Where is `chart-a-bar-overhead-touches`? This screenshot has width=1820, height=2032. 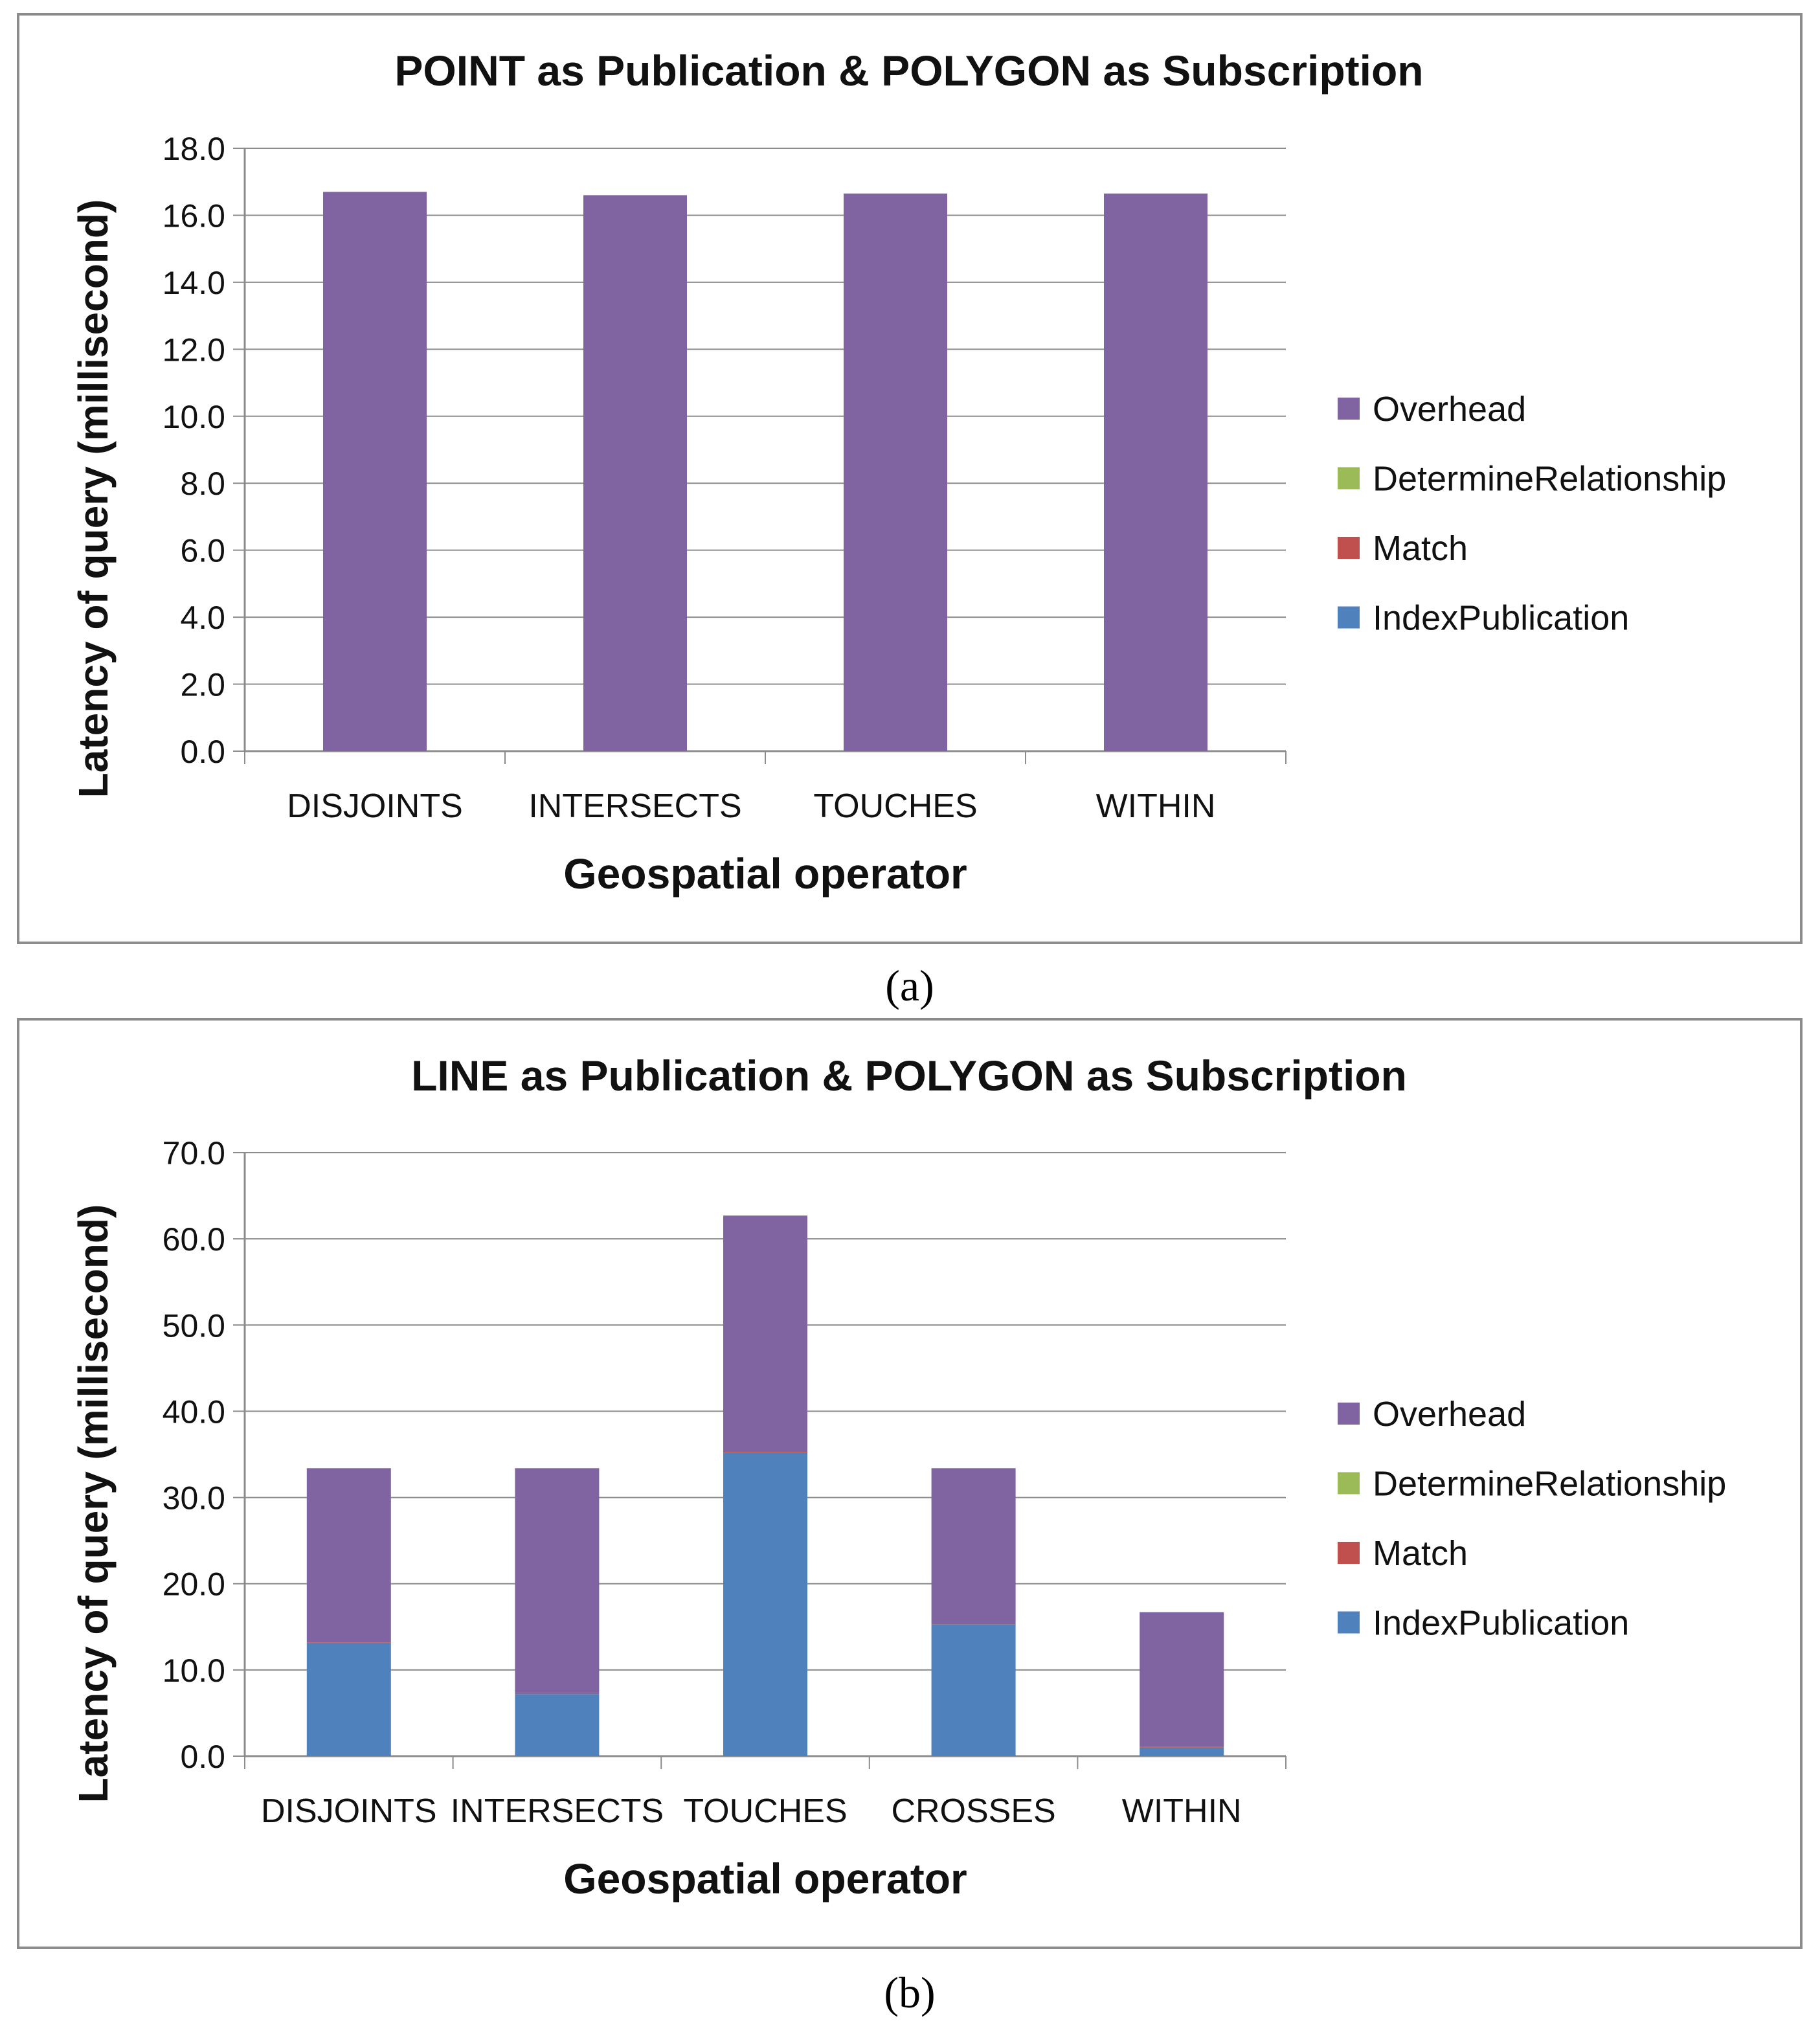 chart-a-bar-overhead-touches is located at coordinates (896, 472).